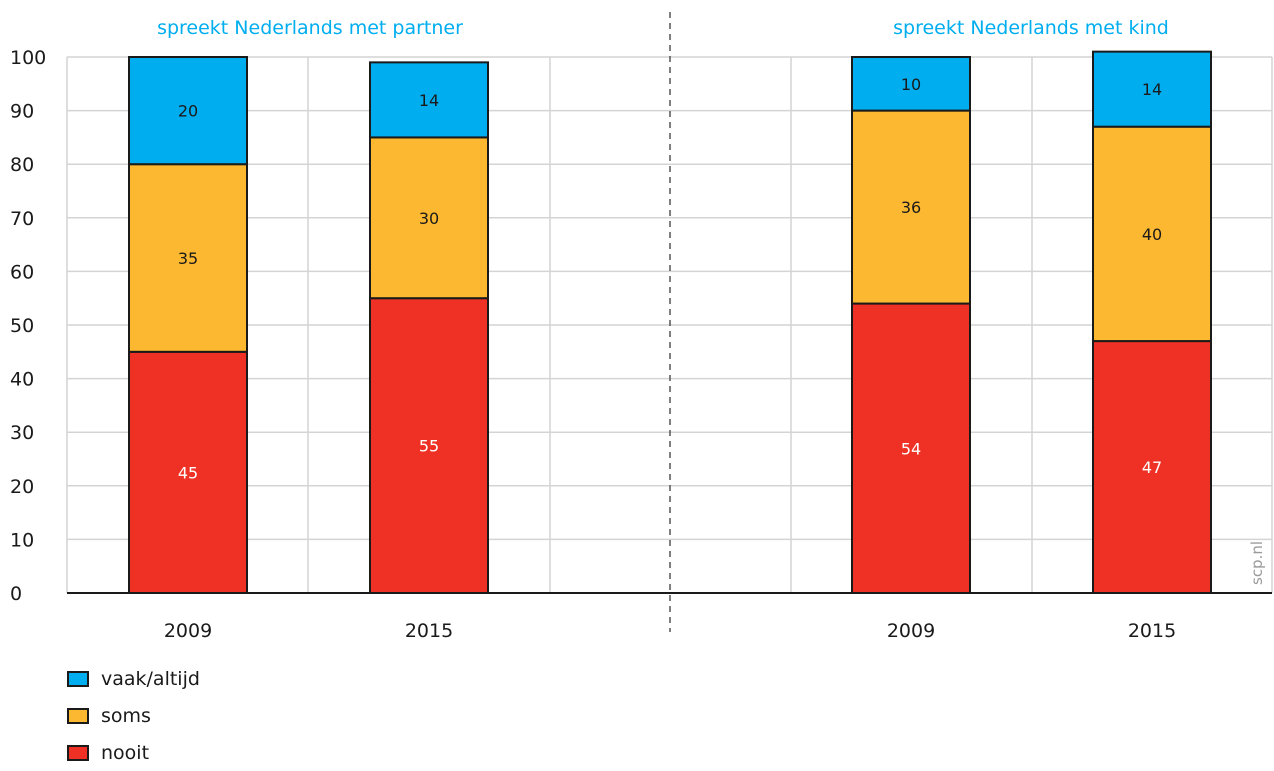 The height and width of the screenshot is (771, 1274). Describe the element at coordinates (78, 678) in the screenshot. I see `legend-swatch-vaak-altijd` at that location.